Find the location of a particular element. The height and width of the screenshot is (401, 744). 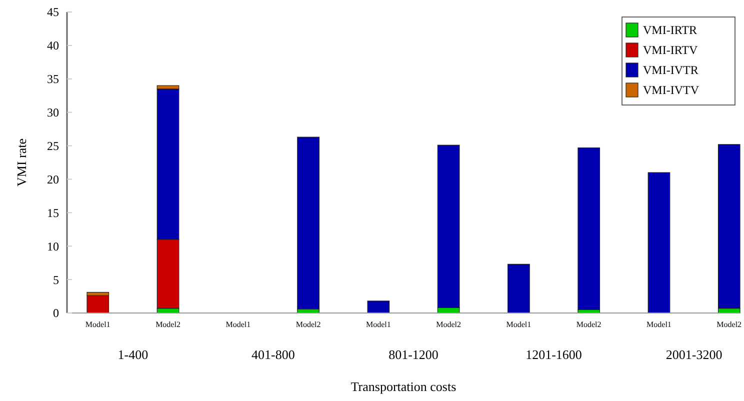

text: 801-1200 is located at coordinates (413, 354).